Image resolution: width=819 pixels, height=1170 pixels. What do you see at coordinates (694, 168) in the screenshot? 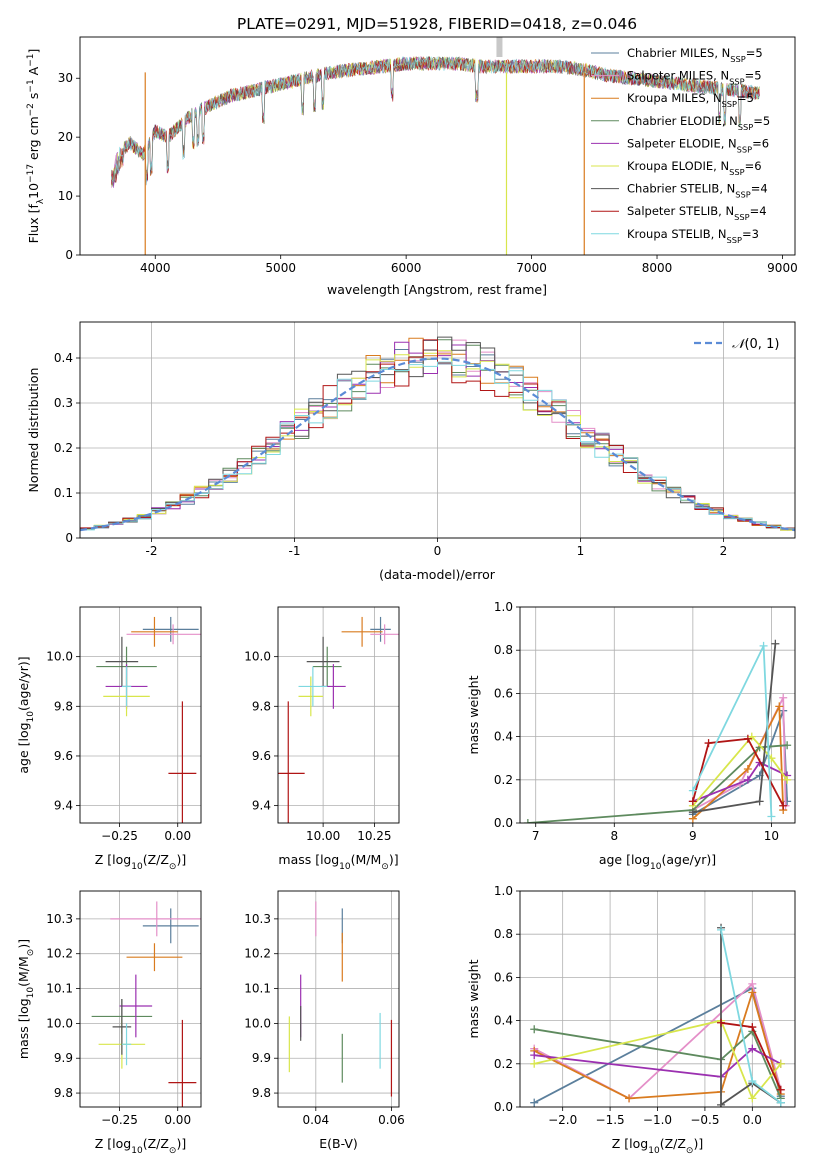
I see `legend-label: Kroupa ELODIE, NSSP=6` at bounding box center [694, 168].